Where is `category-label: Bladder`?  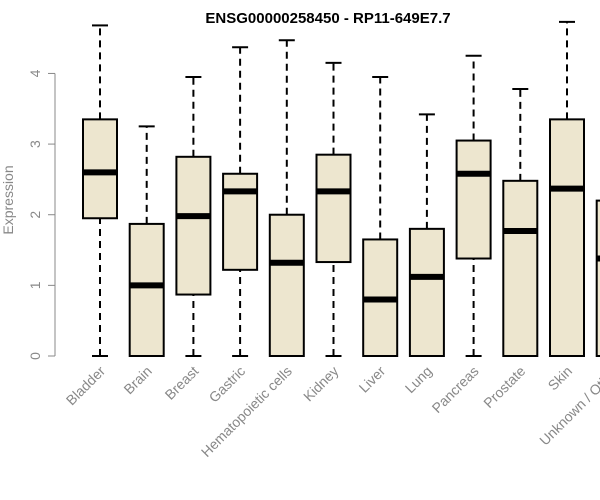
category-label: Bladder is located at coordinates (86, 386).